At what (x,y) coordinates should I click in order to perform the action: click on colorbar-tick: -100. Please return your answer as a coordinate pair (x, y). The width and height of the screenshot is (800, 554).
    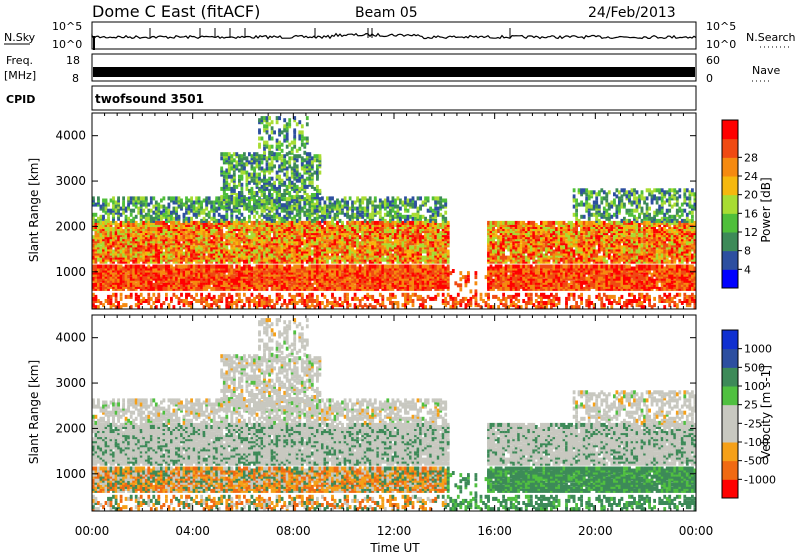
    Looking at the image, I should click on (756, 442).